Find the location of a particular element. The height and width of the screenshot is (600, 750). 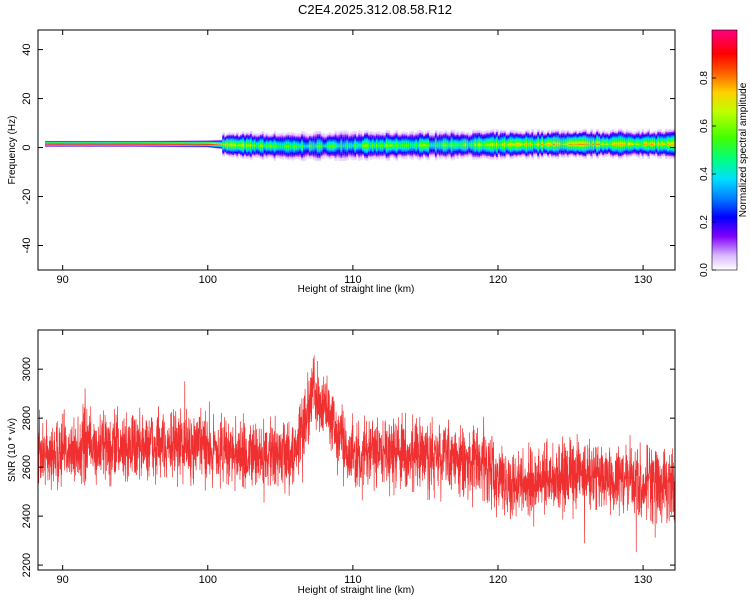

snr-ytick-label: 3000 is located at coordinates (27, 369).